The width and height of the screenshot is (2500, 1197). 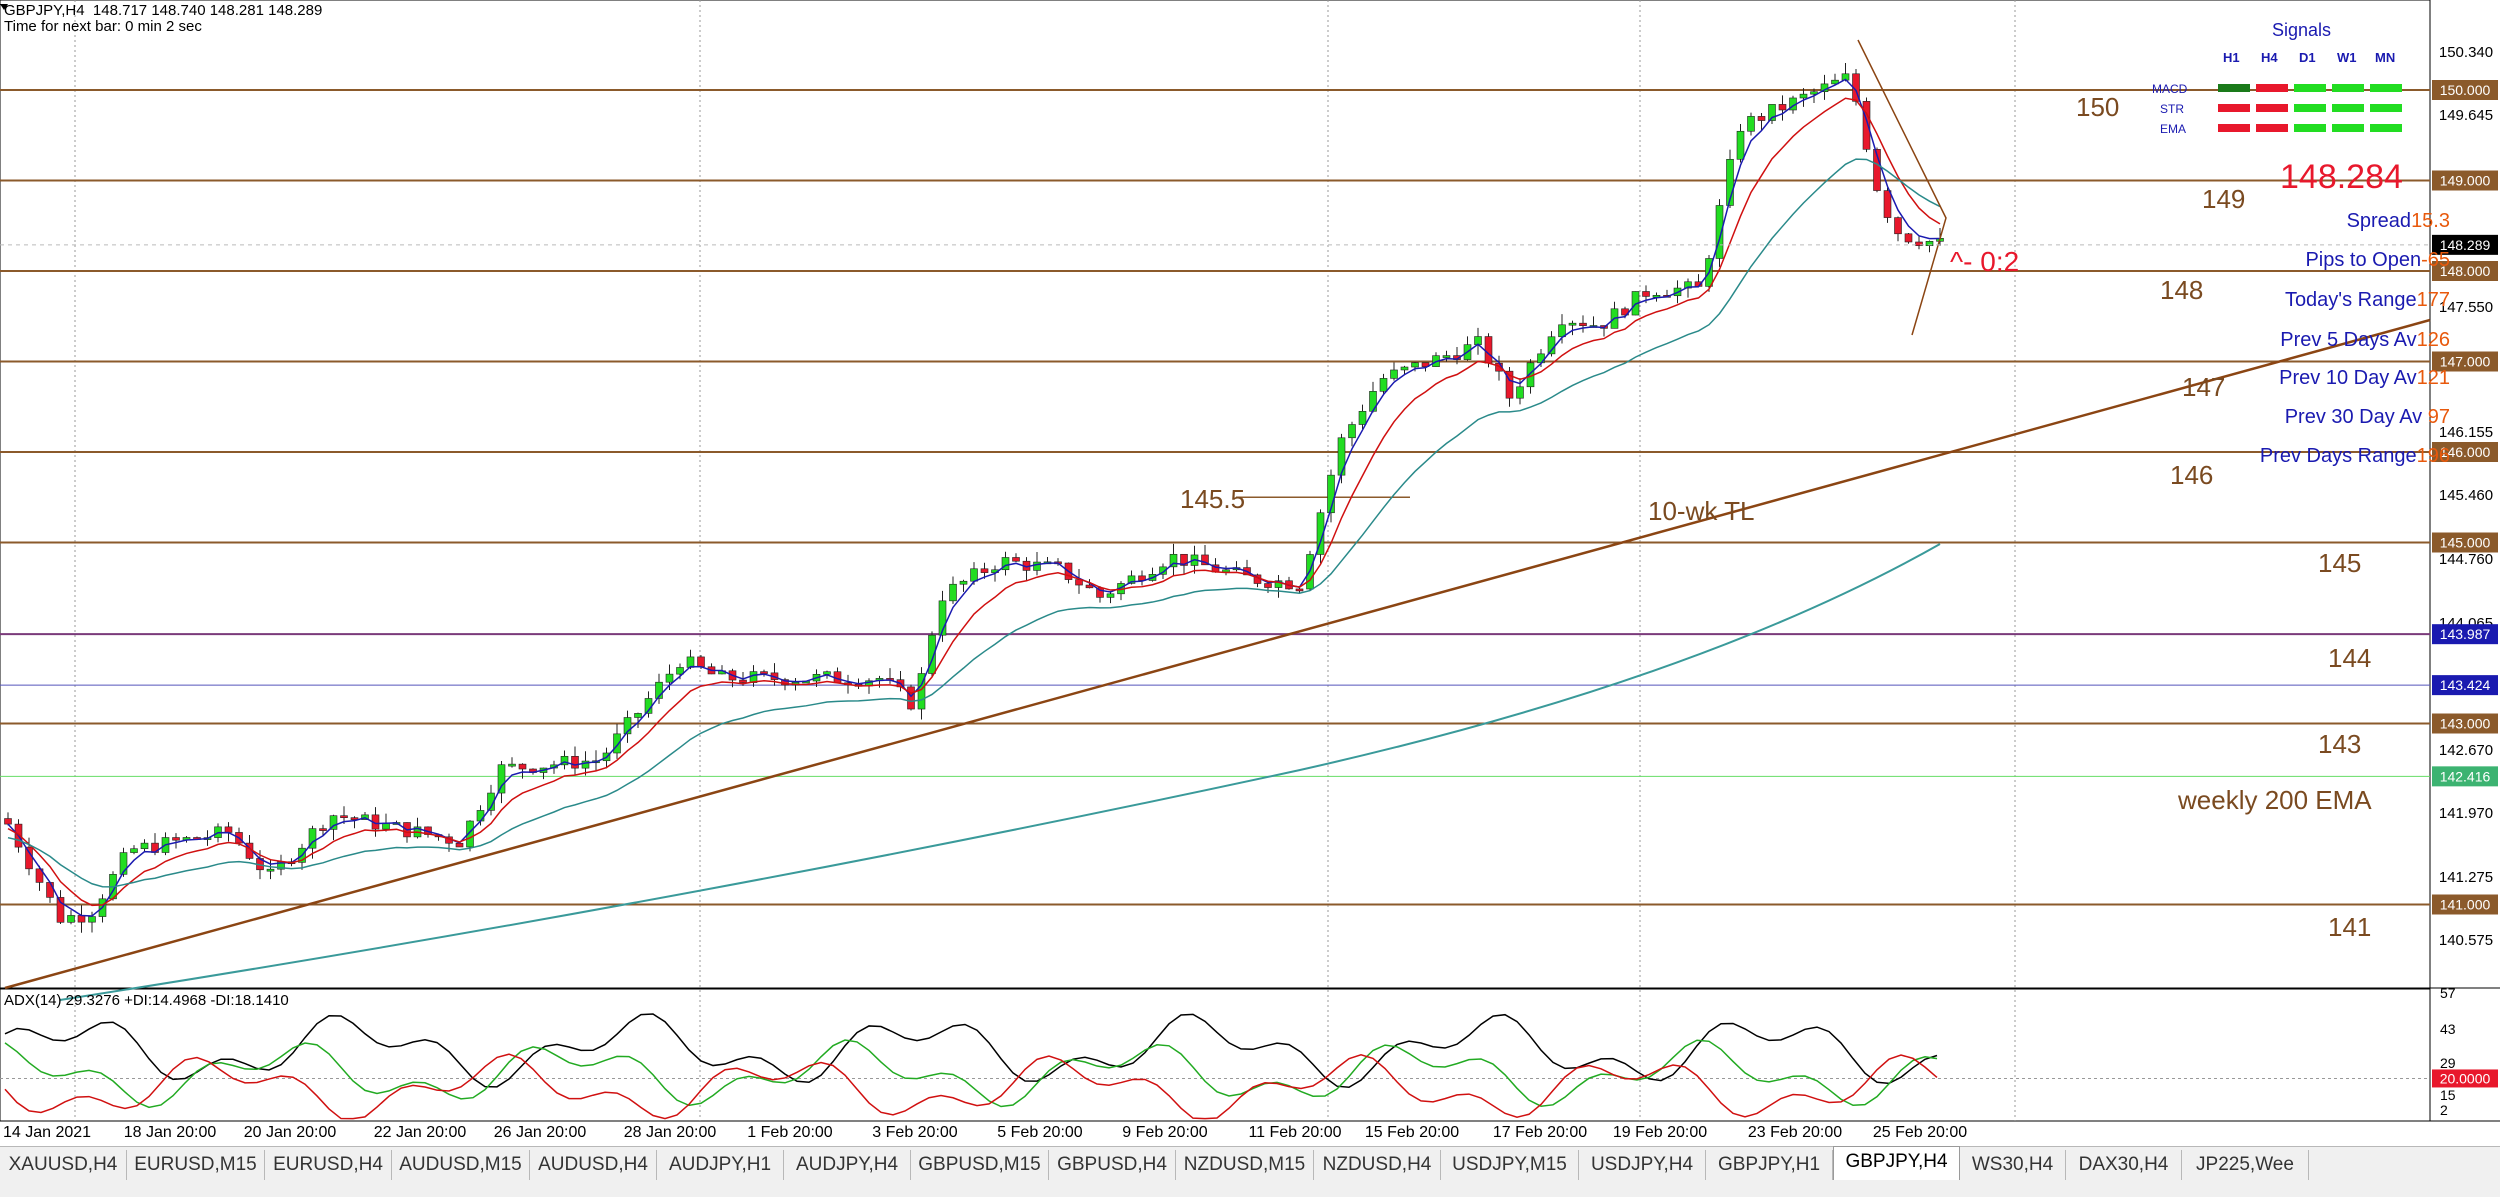 I want to click on price-label-text: 147.000, so click(x=2465, y=362).